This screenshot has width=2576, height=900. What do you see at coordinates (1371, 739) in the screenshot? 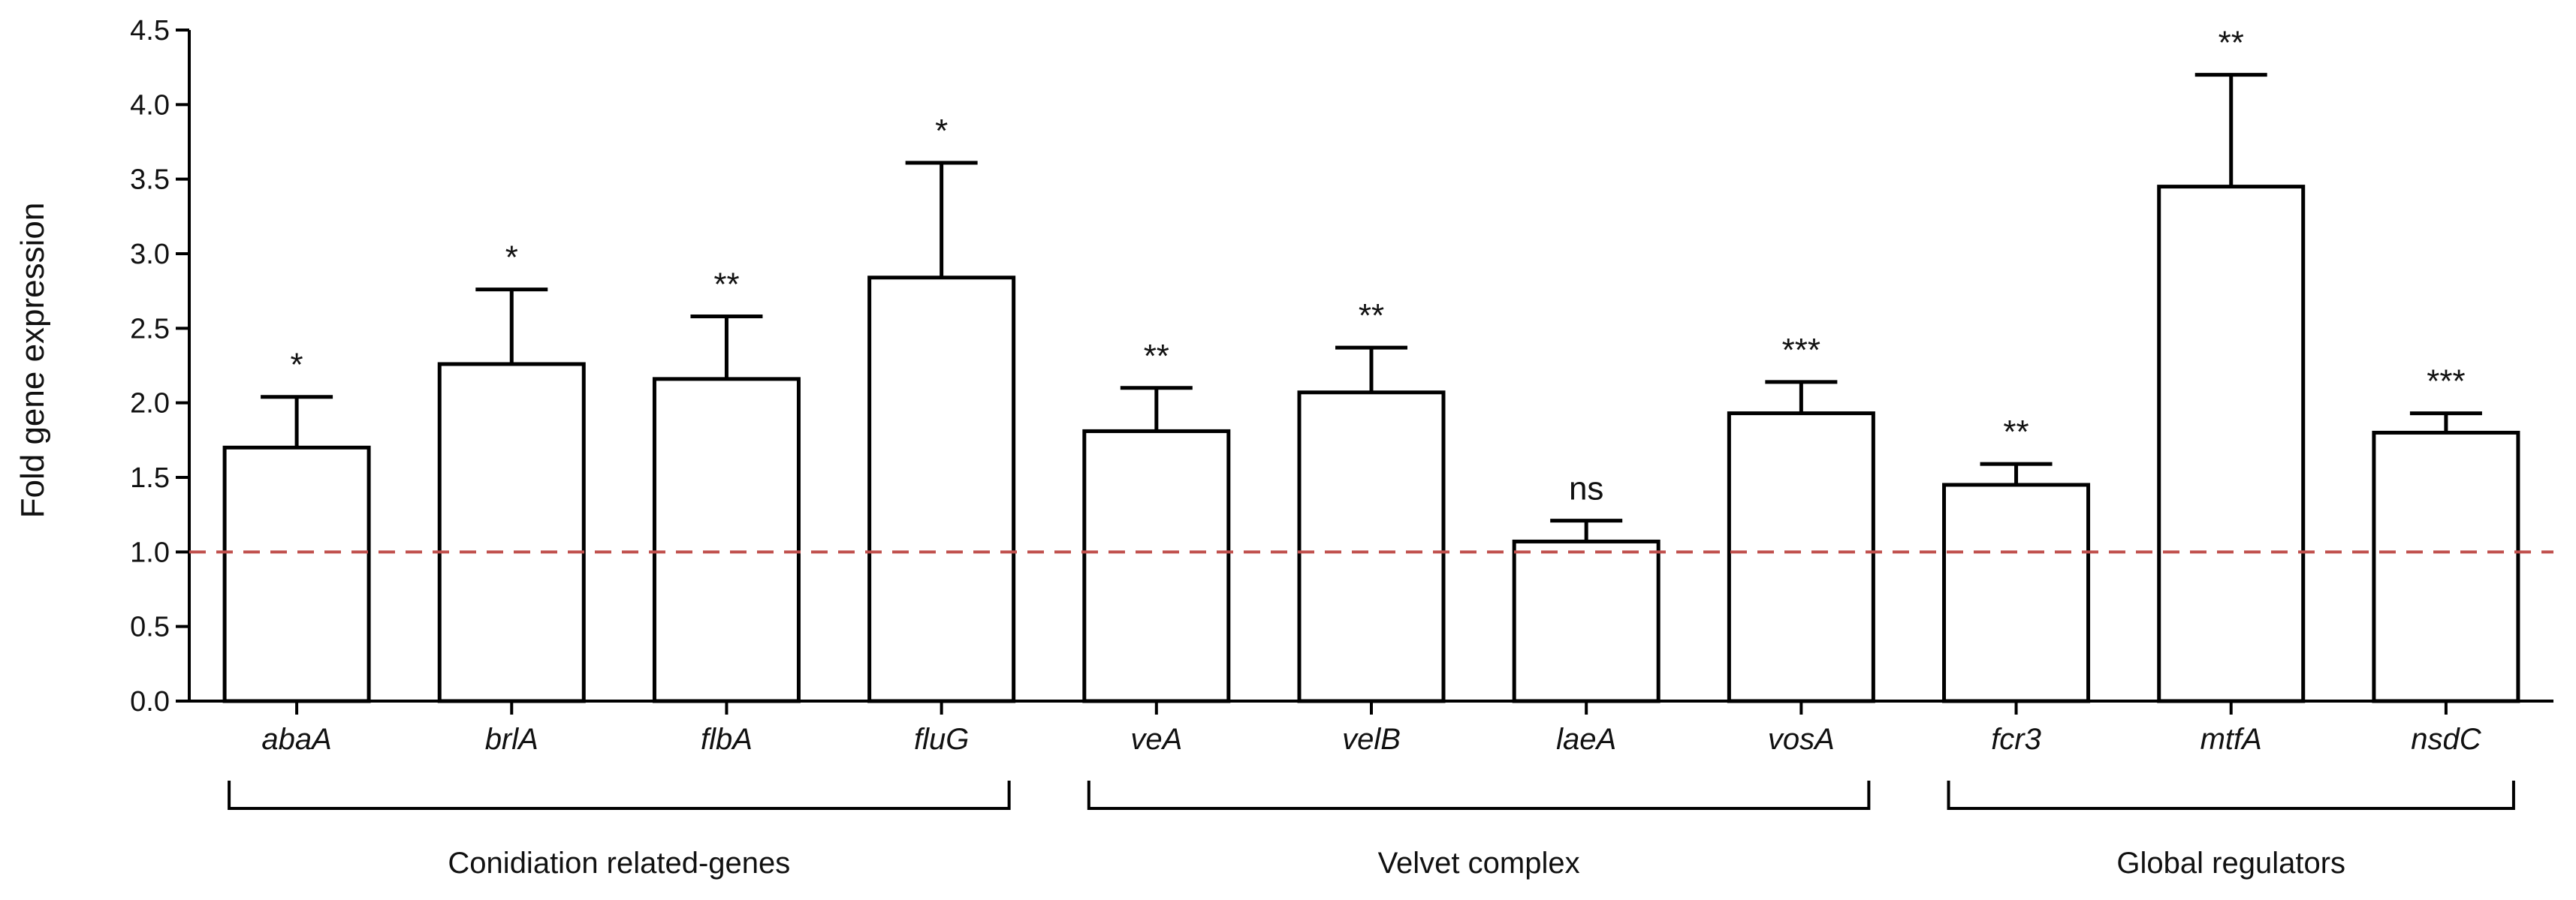
I see `x-tick-label-velB: velB` at bounding box center [1371, 739].